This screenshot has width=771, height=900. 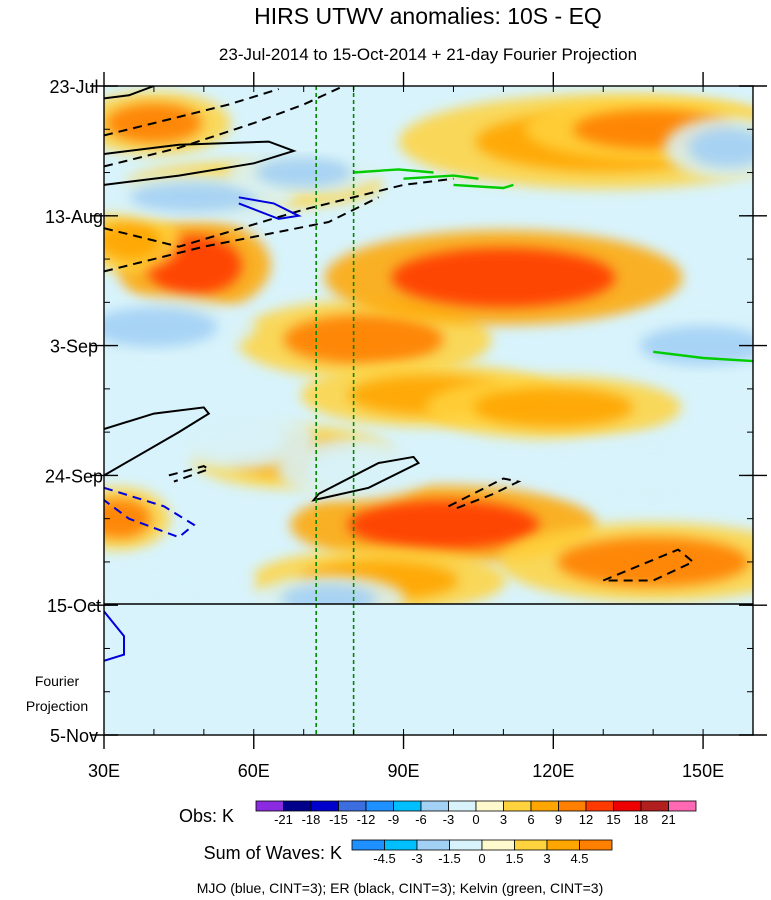 I want to click on x-tick-label-2: 90E, so click(x=404, y=771).